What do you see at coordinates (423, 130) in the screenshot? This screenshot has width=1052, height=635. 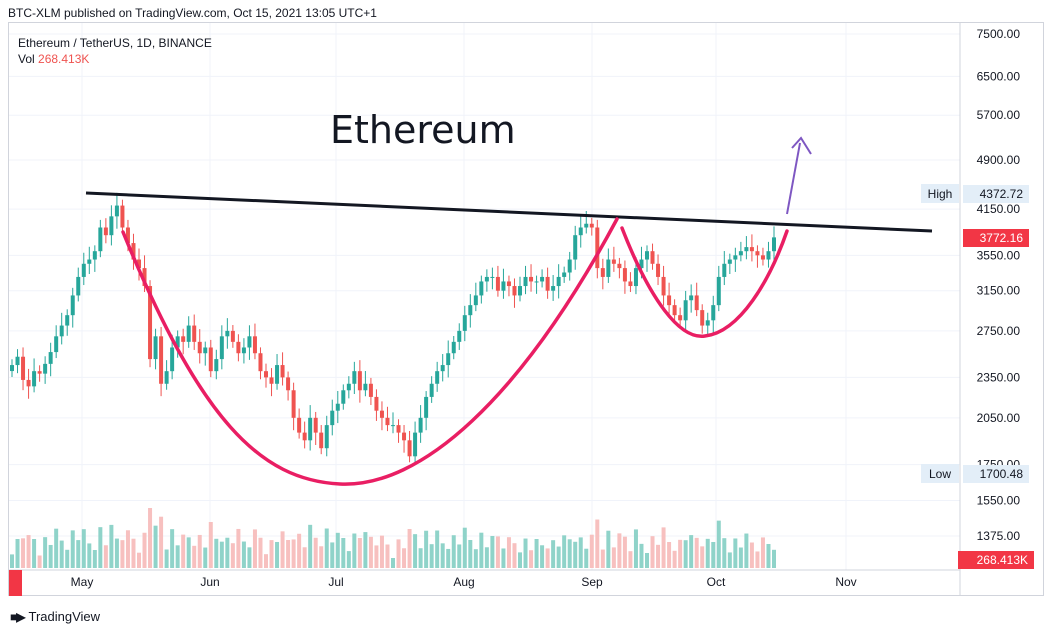 I see `annotation-title: Ethereum` at bounding box center [423, 130].